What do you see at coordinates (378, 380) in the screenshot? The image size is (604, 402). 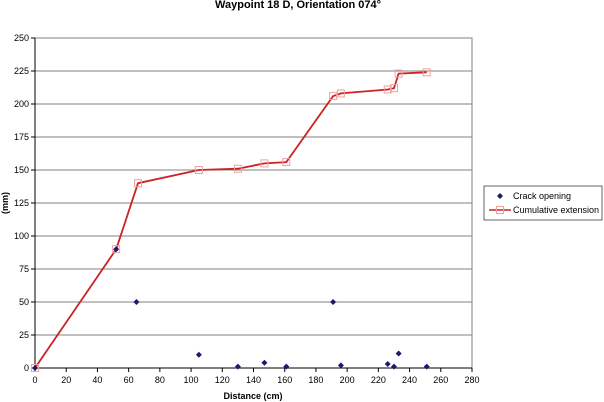 I see `x-tick-label: 220` at bounding box center [378, 380].